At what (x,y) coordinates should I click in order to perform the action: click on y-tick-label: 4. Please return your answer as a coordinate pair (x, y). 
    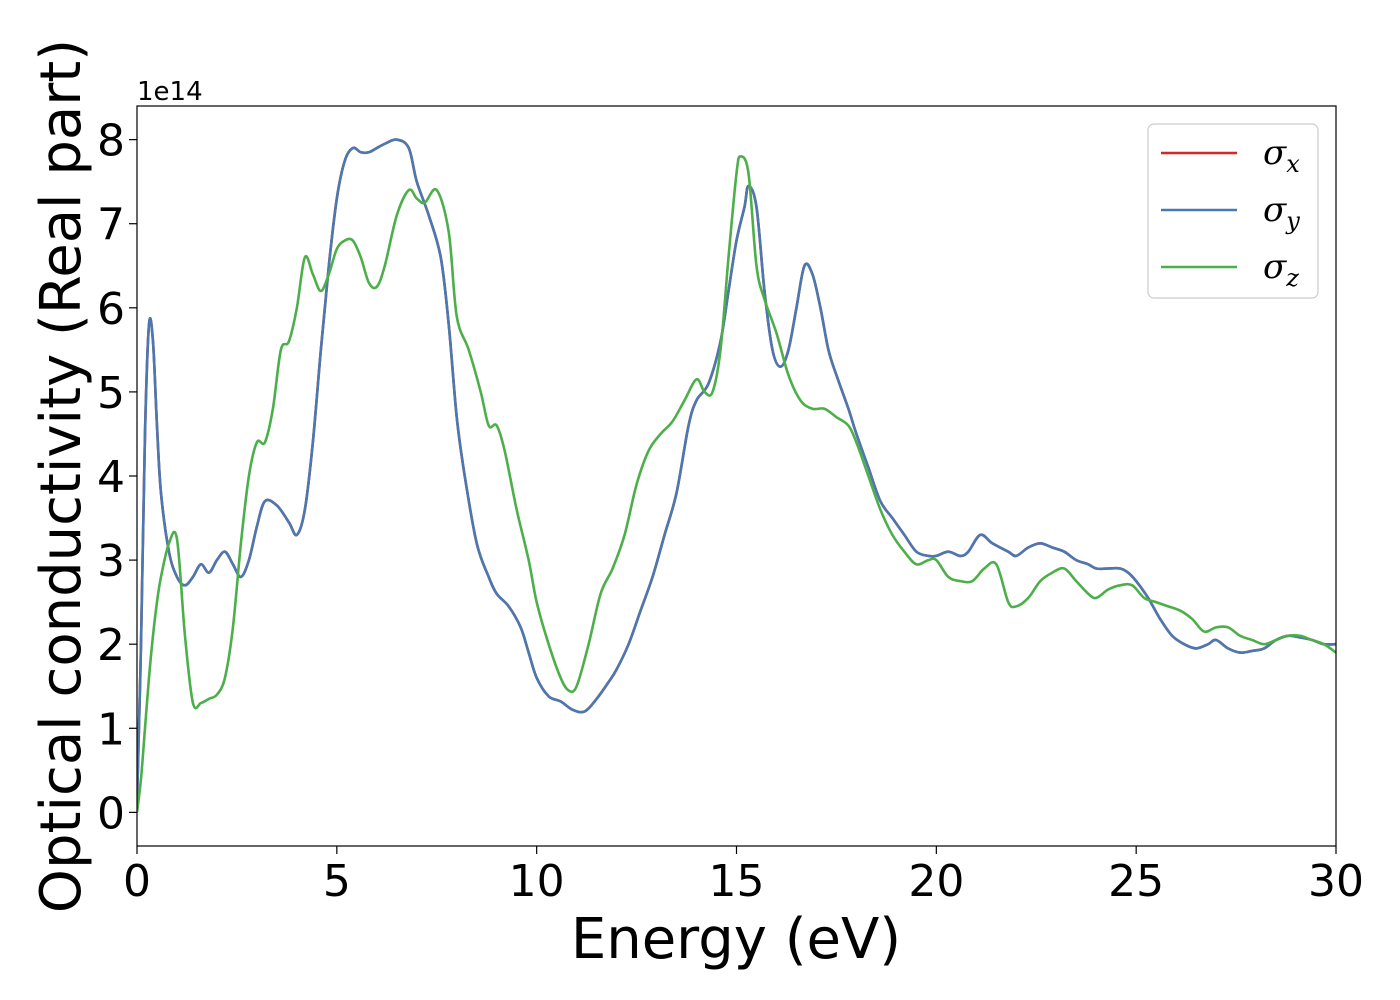
    Looking at the image, I should click on (111, 477).